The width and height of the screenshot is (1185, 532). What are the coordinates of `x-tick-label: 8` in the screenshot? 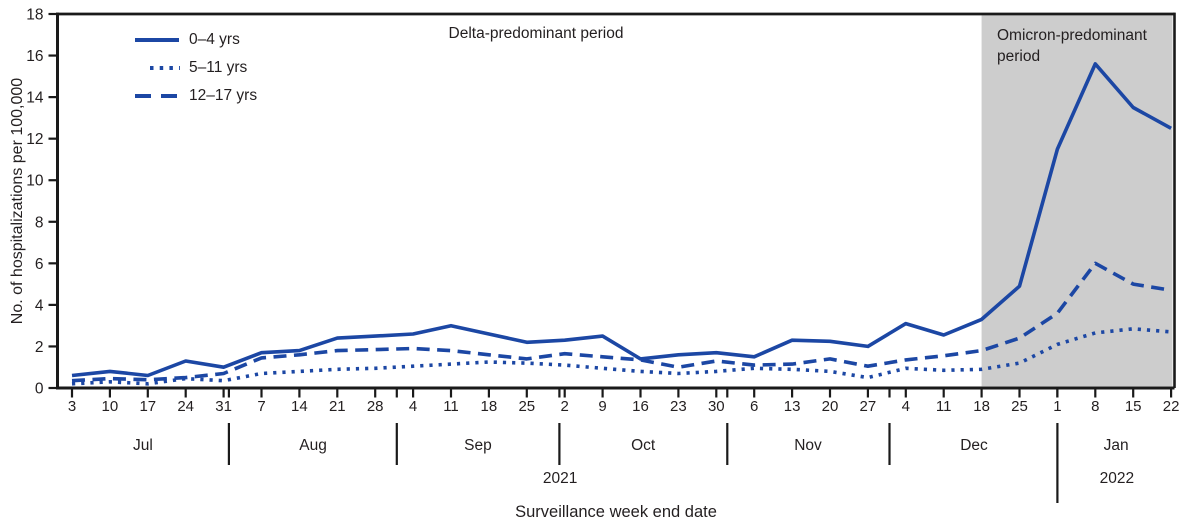 It's located at (1095, 406).